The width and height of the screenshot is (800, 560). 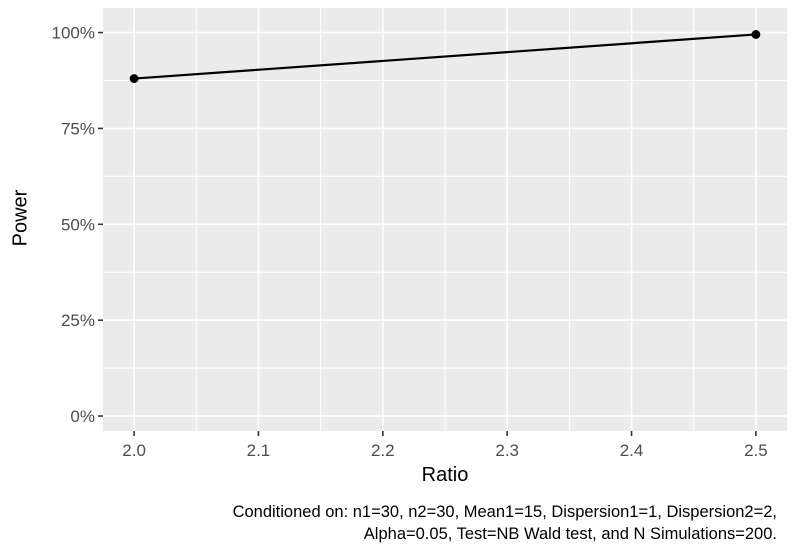 What do you see at coordinates (82, 416) in the screenshot?
I see `y-tick-label: 0%` at bounding box center [82, 416].